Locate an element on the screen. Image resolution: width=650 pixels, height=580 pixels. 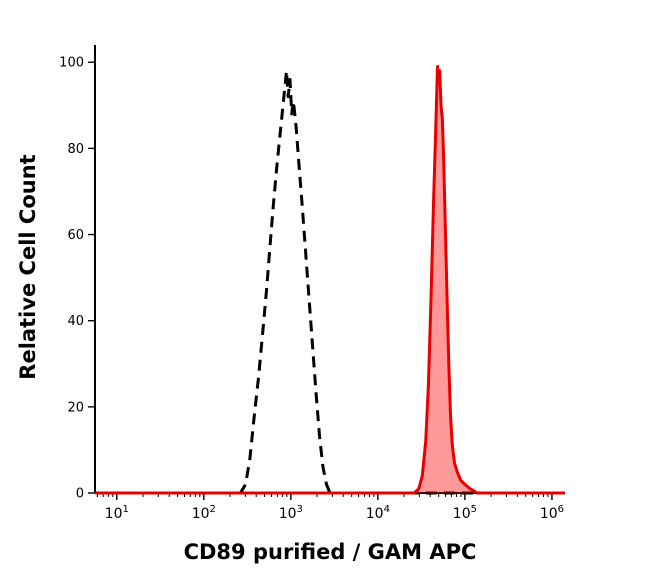
y-tick-label: 80 is located at coordinates (75, 149).